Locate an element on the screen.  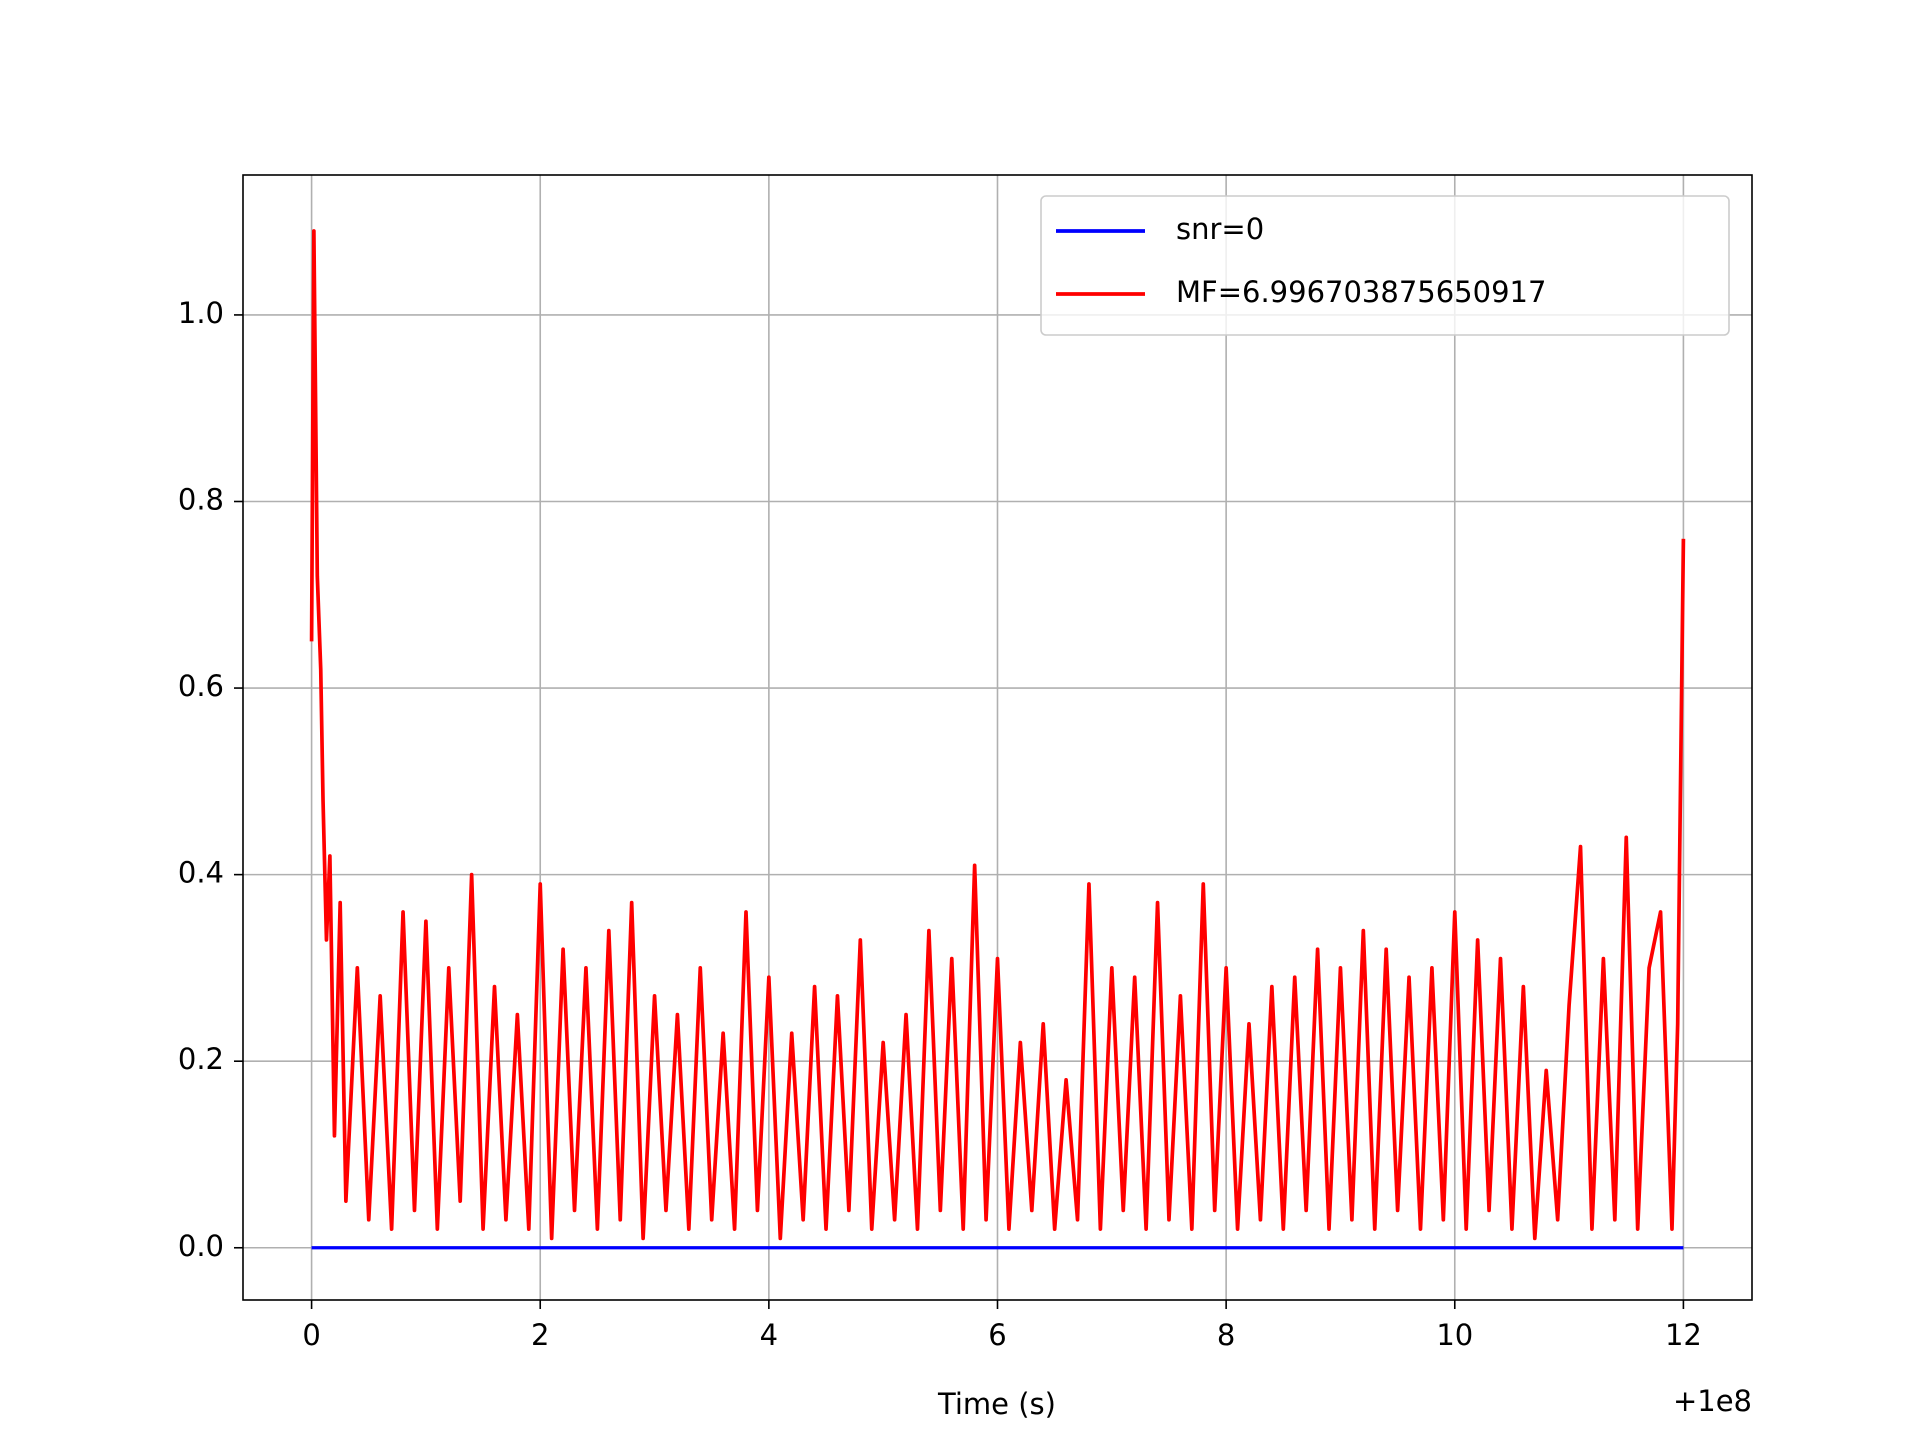
y-tick-label: 0.0 is located at coordinates (201, 1246).